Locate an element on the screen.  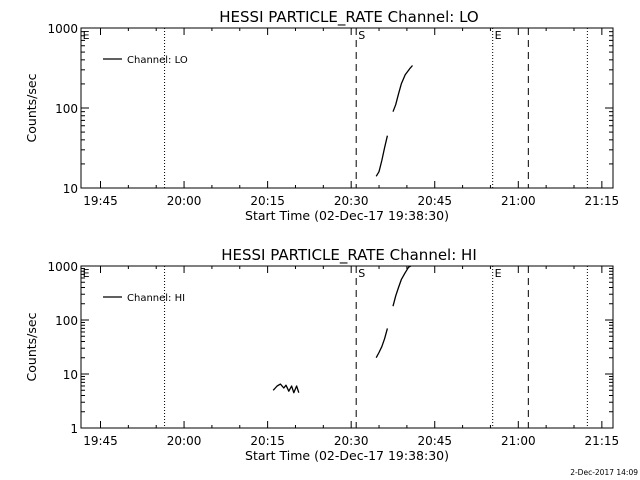
x-tick-label-hi: 20:45 is located at coordinates (434, 441).